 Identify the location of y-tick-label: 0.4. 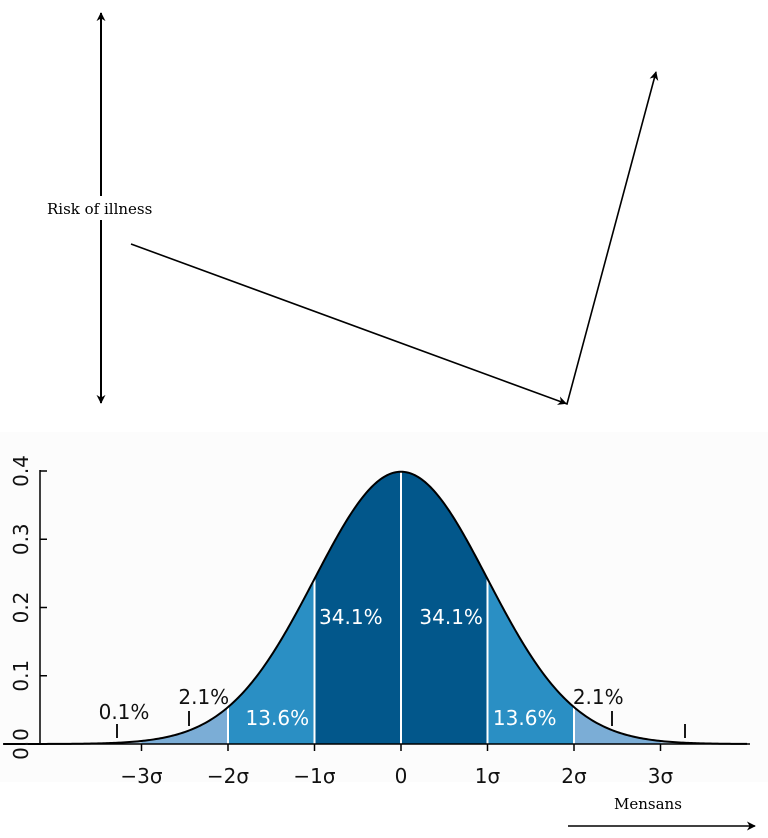
(21, 471).